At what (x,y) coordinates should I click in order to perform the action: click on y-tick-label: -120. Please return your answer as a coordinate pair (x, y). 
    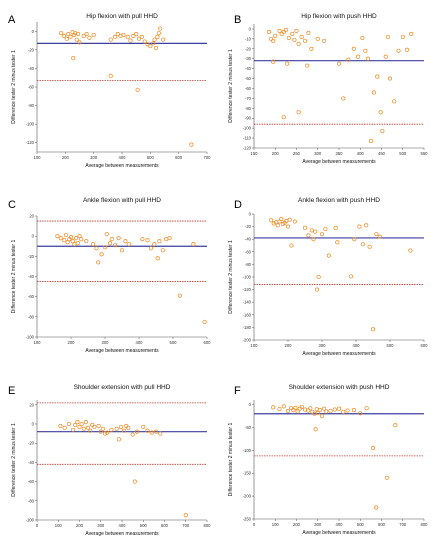
    Looking at the image, I should click on (247, 148).